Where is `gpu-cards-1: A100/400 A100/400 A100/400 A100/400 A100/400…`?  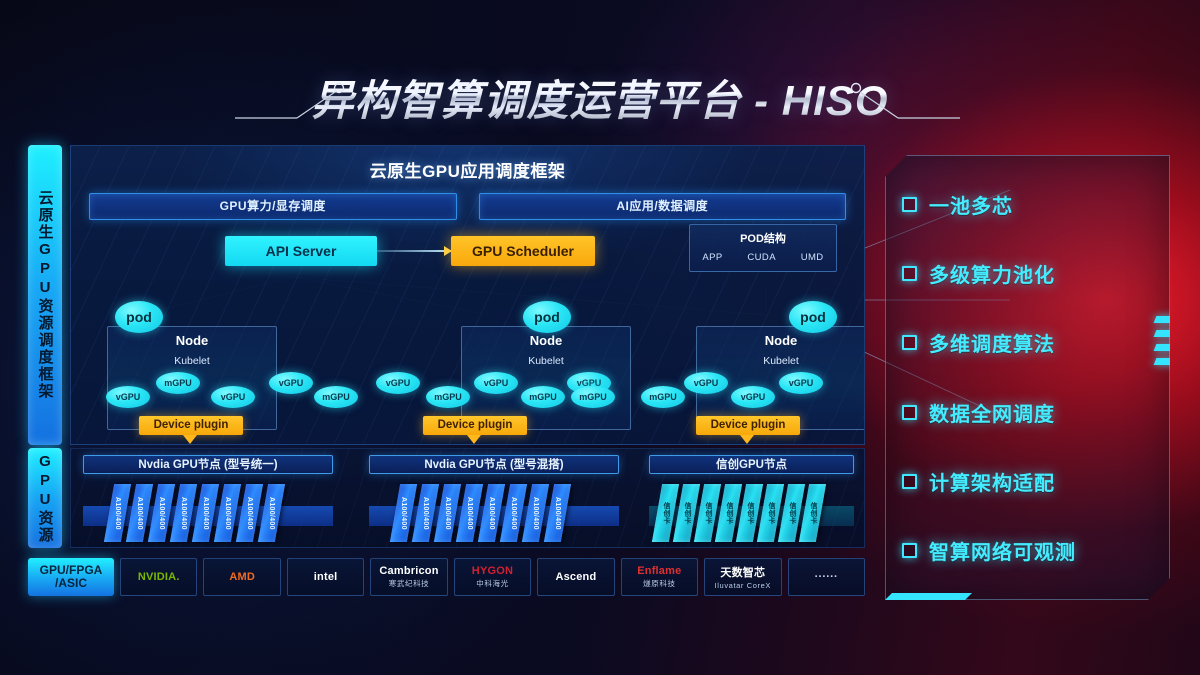 gpu-cards-1: A100/400 A100/400 A100/400 A100/400 A100/400… is located at coordinates (208, 513).